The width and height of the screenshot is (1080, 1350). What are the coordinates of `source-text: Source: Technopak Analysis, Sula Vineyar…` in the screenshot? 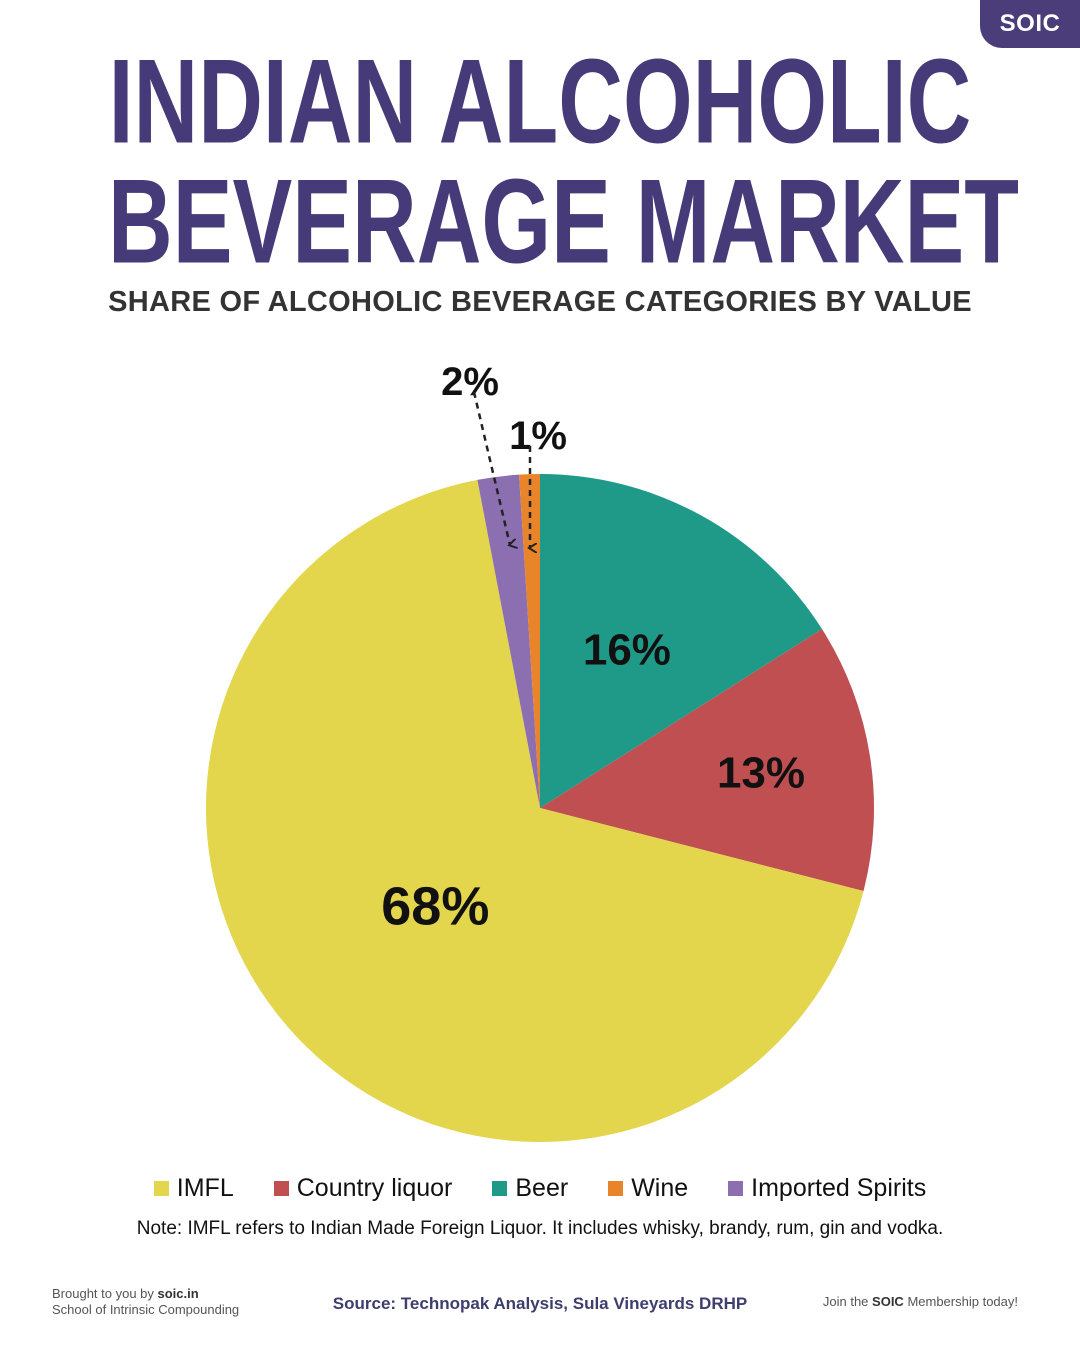 It's located at (540, 1303).